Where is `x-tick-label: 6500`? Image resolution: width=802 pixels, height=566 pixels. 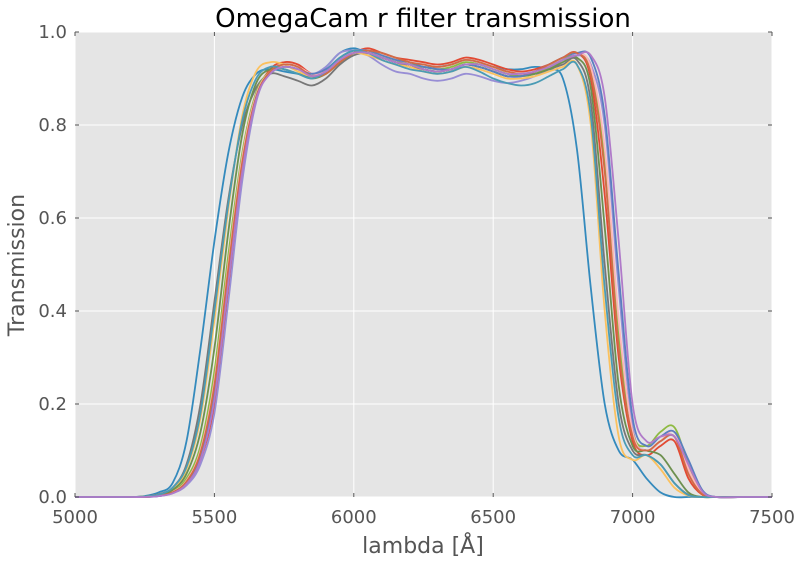 x-tick-label: 6500 is located at coordinates (493, 517).